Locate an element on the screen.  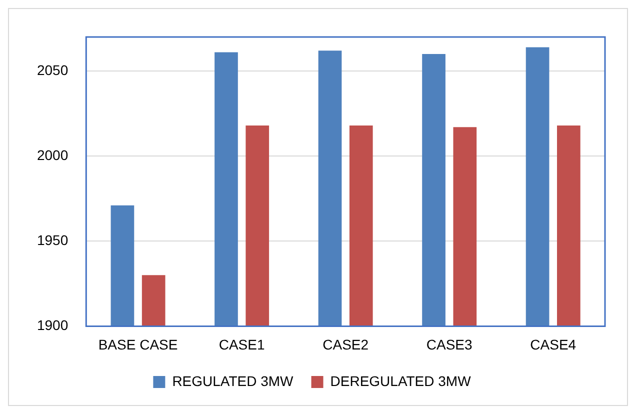
x-tick-label: CASE1 is located at coordinates (241, 344).